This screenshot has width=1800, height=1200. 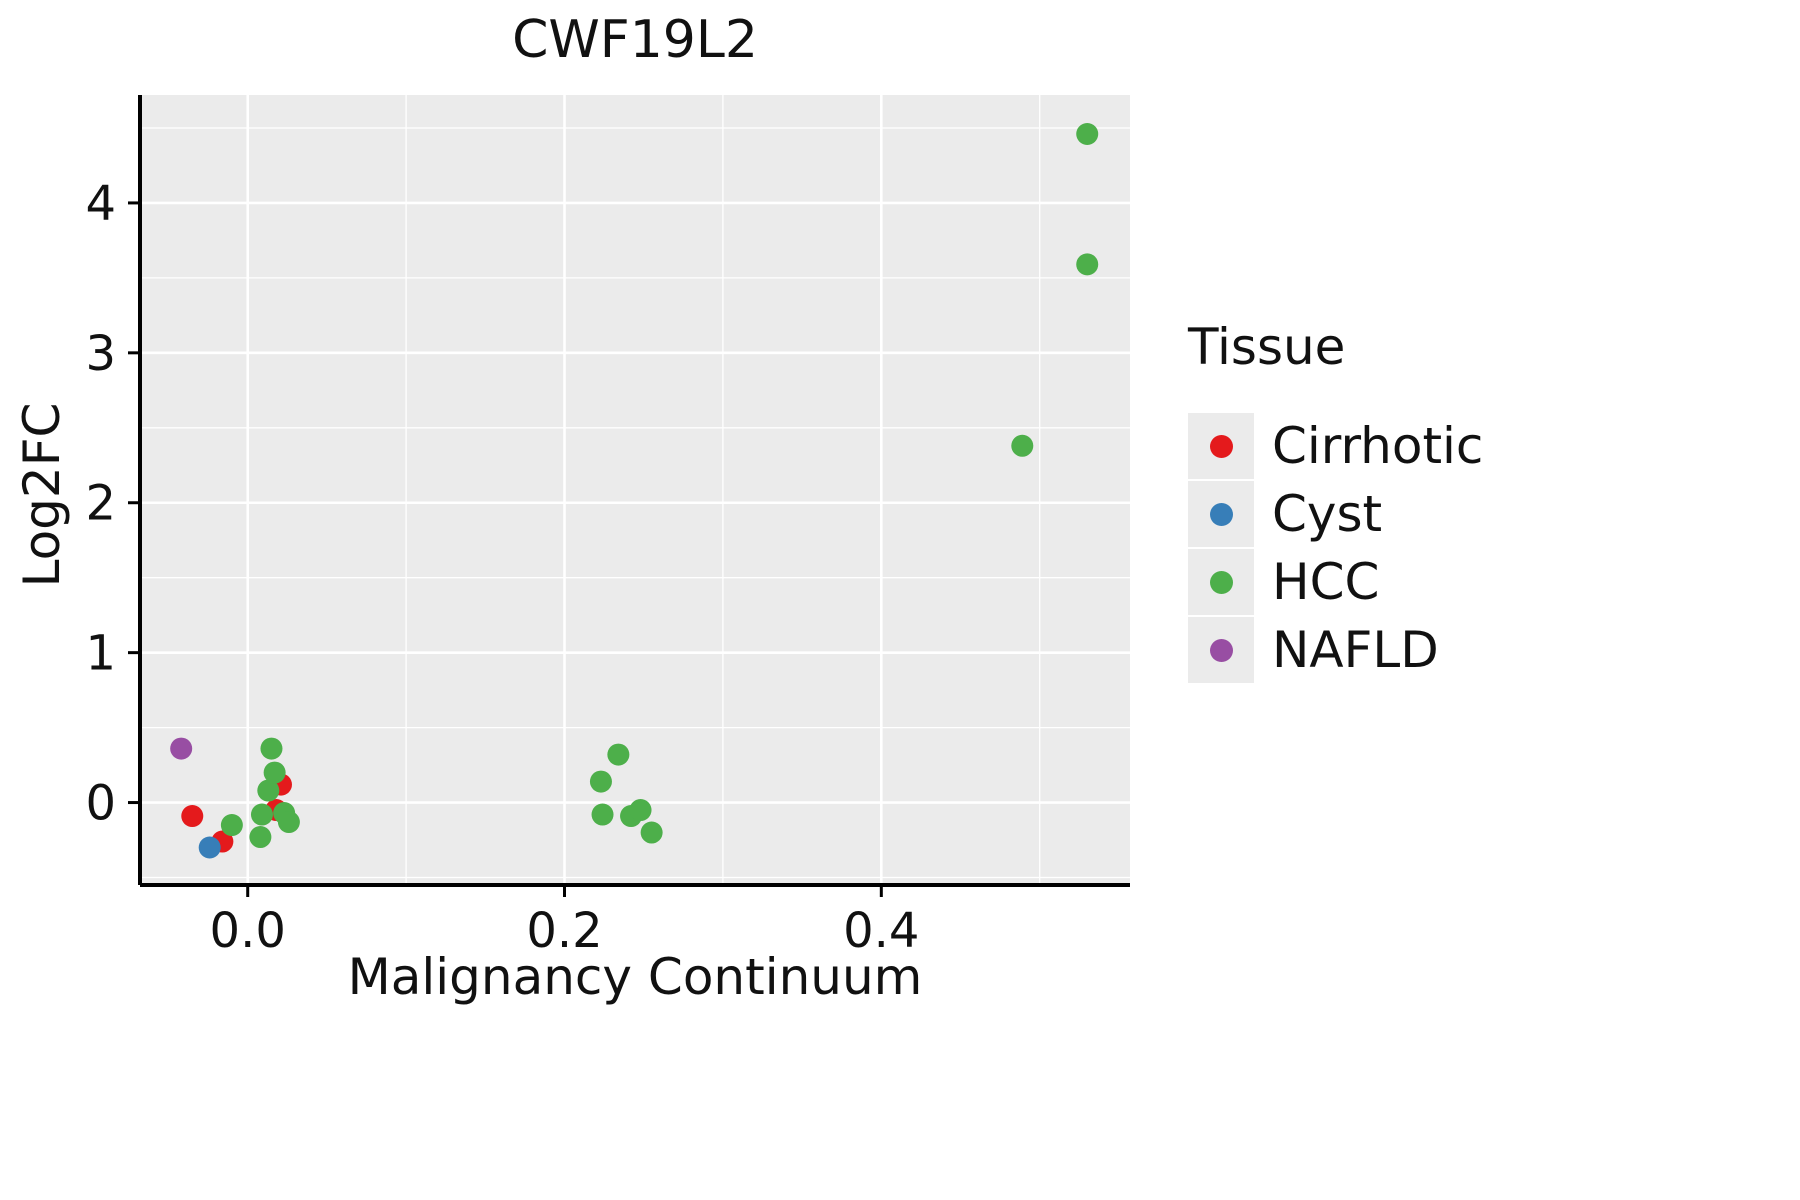 I want to click on legend-label: Cyst, so click(x=1327, y=514).